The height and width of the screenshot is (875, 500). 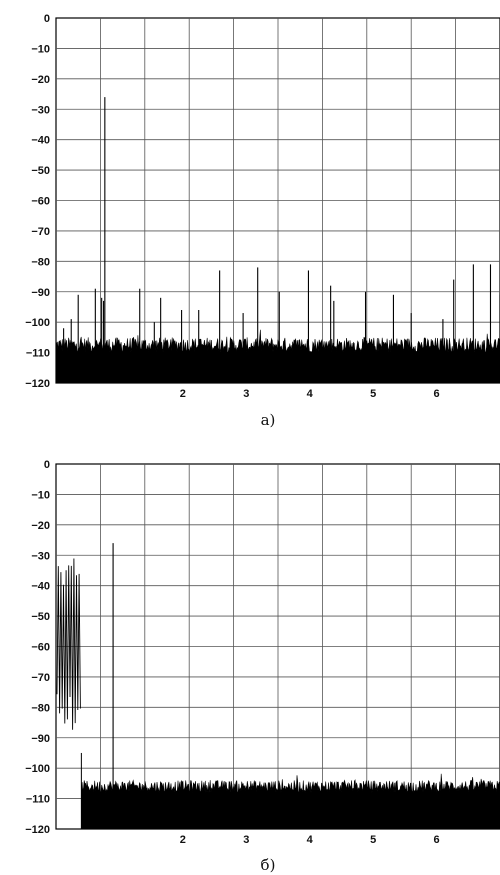 I want to click on chart-a-x-axis: 2 3 4 5 6, so click(x=310, y=394).